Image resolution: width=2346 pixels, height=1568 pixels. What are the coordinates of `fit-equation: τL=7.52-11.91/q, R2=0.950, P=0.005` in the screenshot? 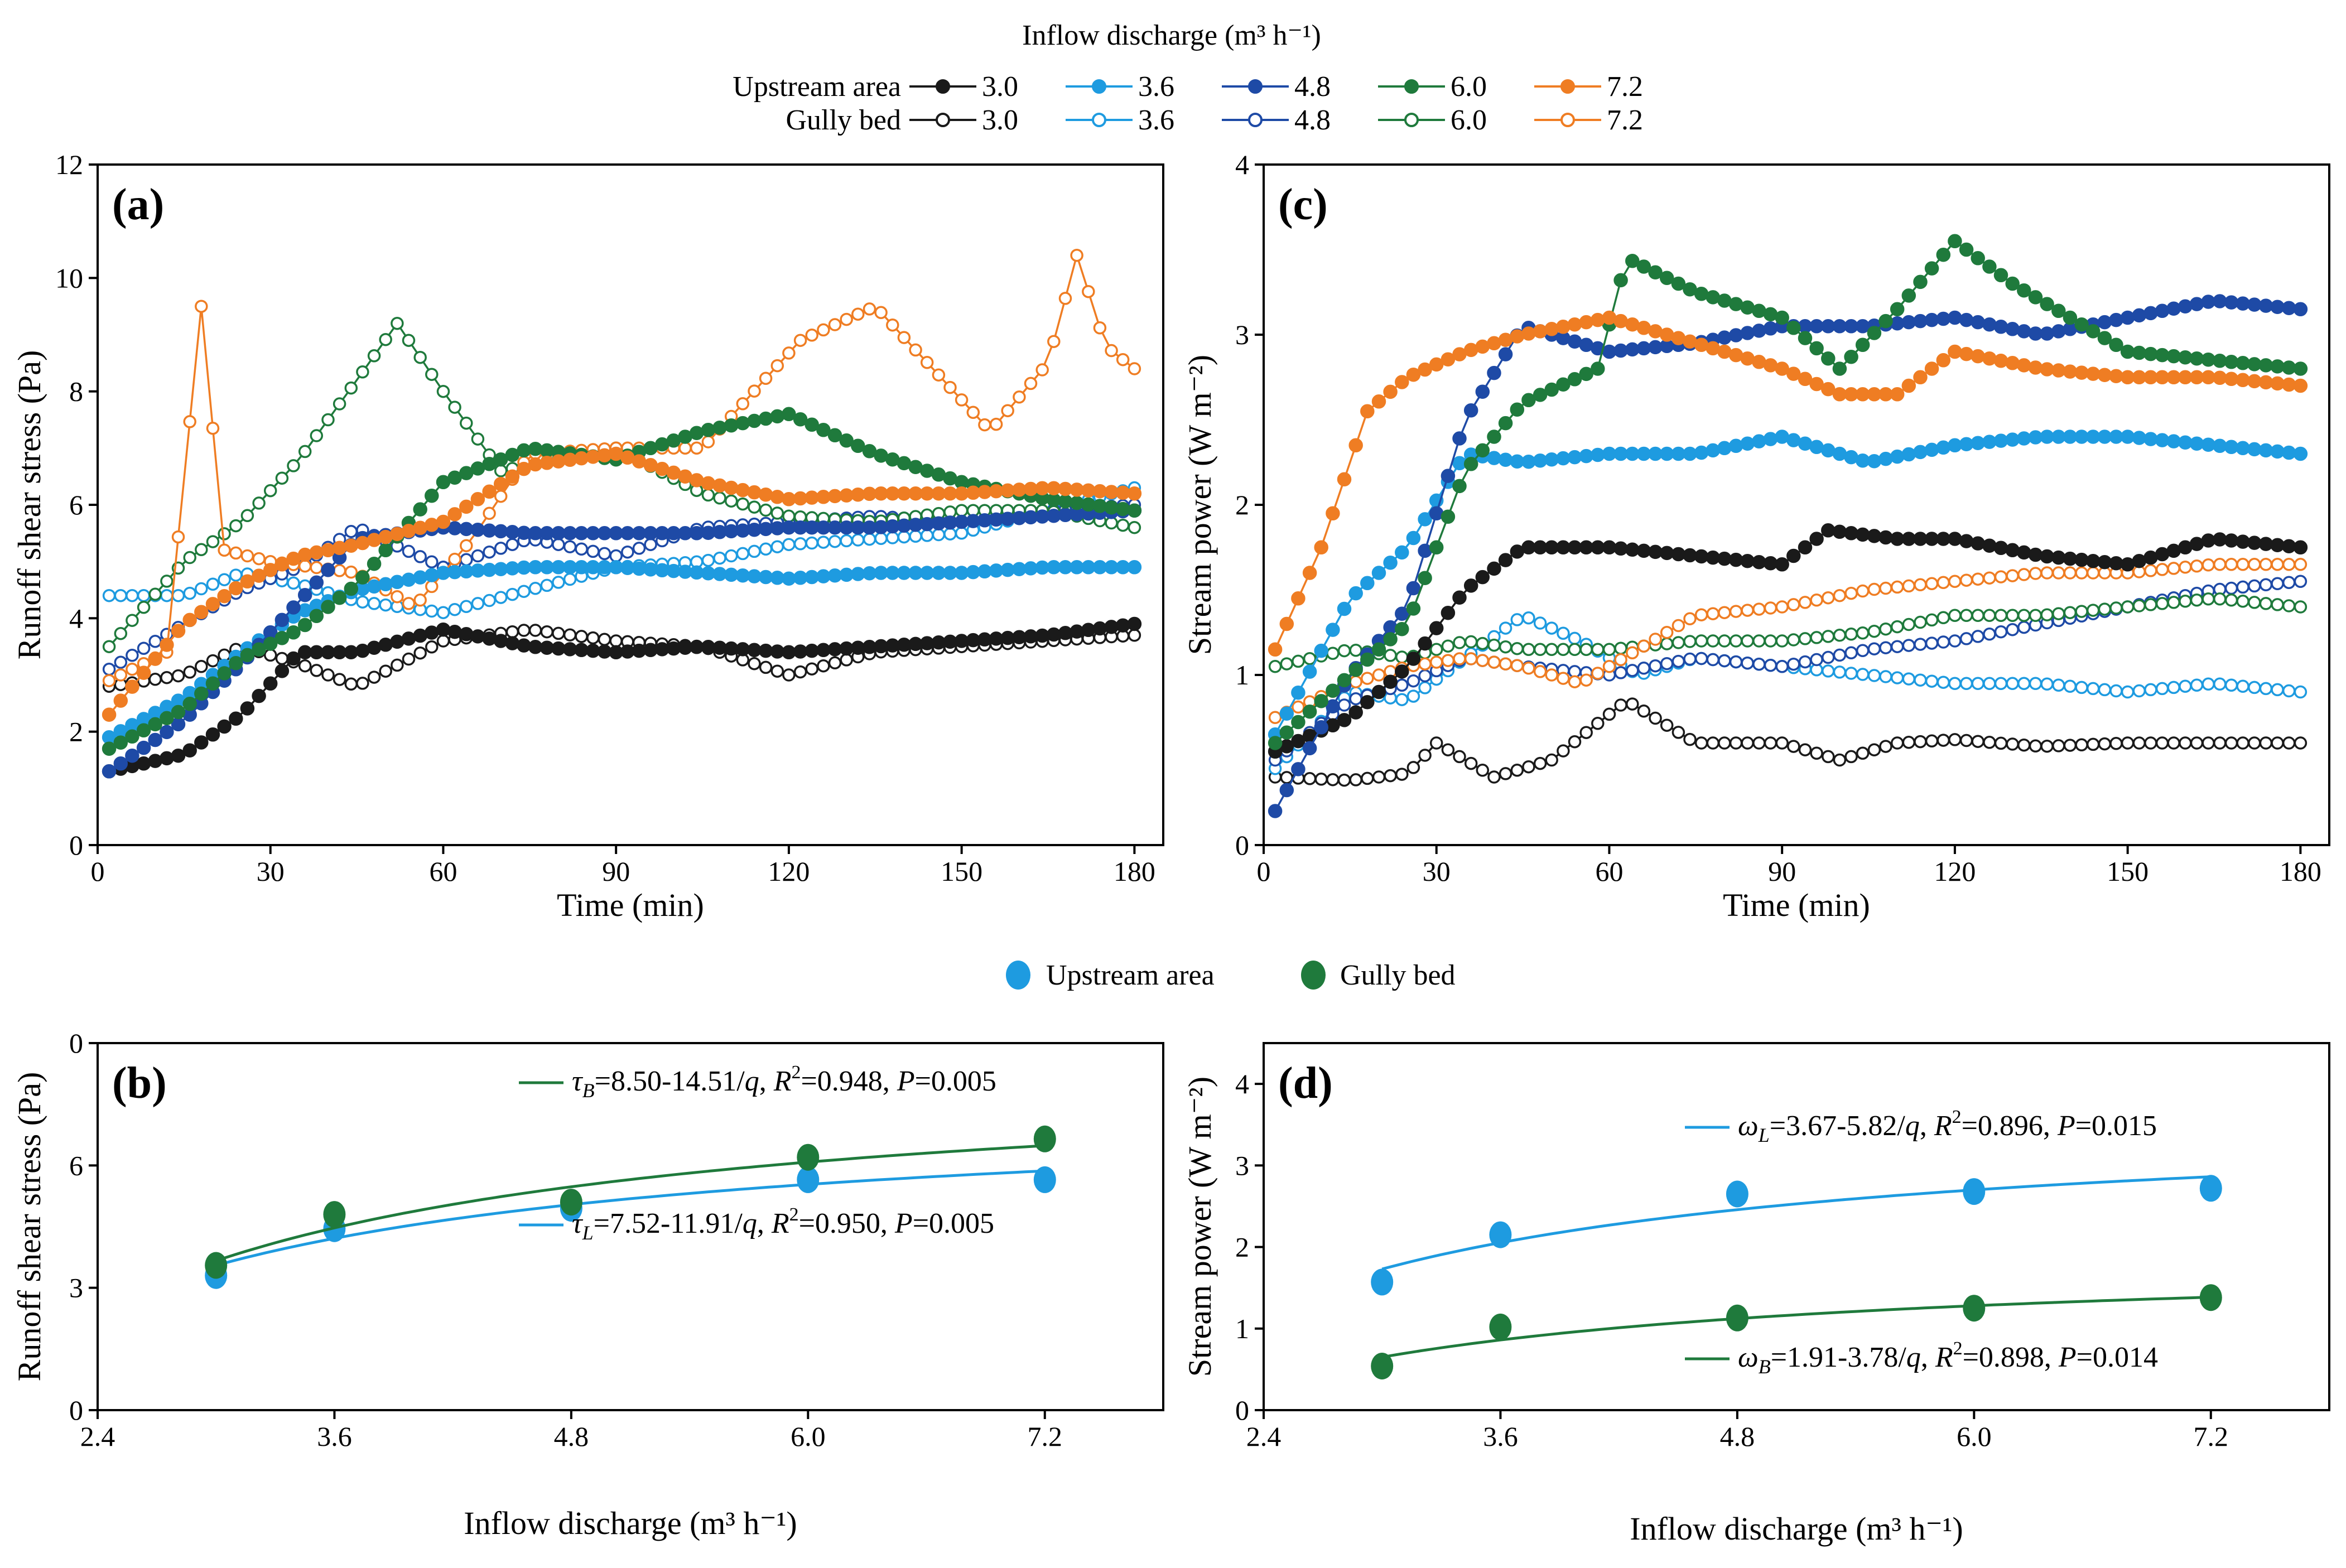 It's located at (783, 1224).